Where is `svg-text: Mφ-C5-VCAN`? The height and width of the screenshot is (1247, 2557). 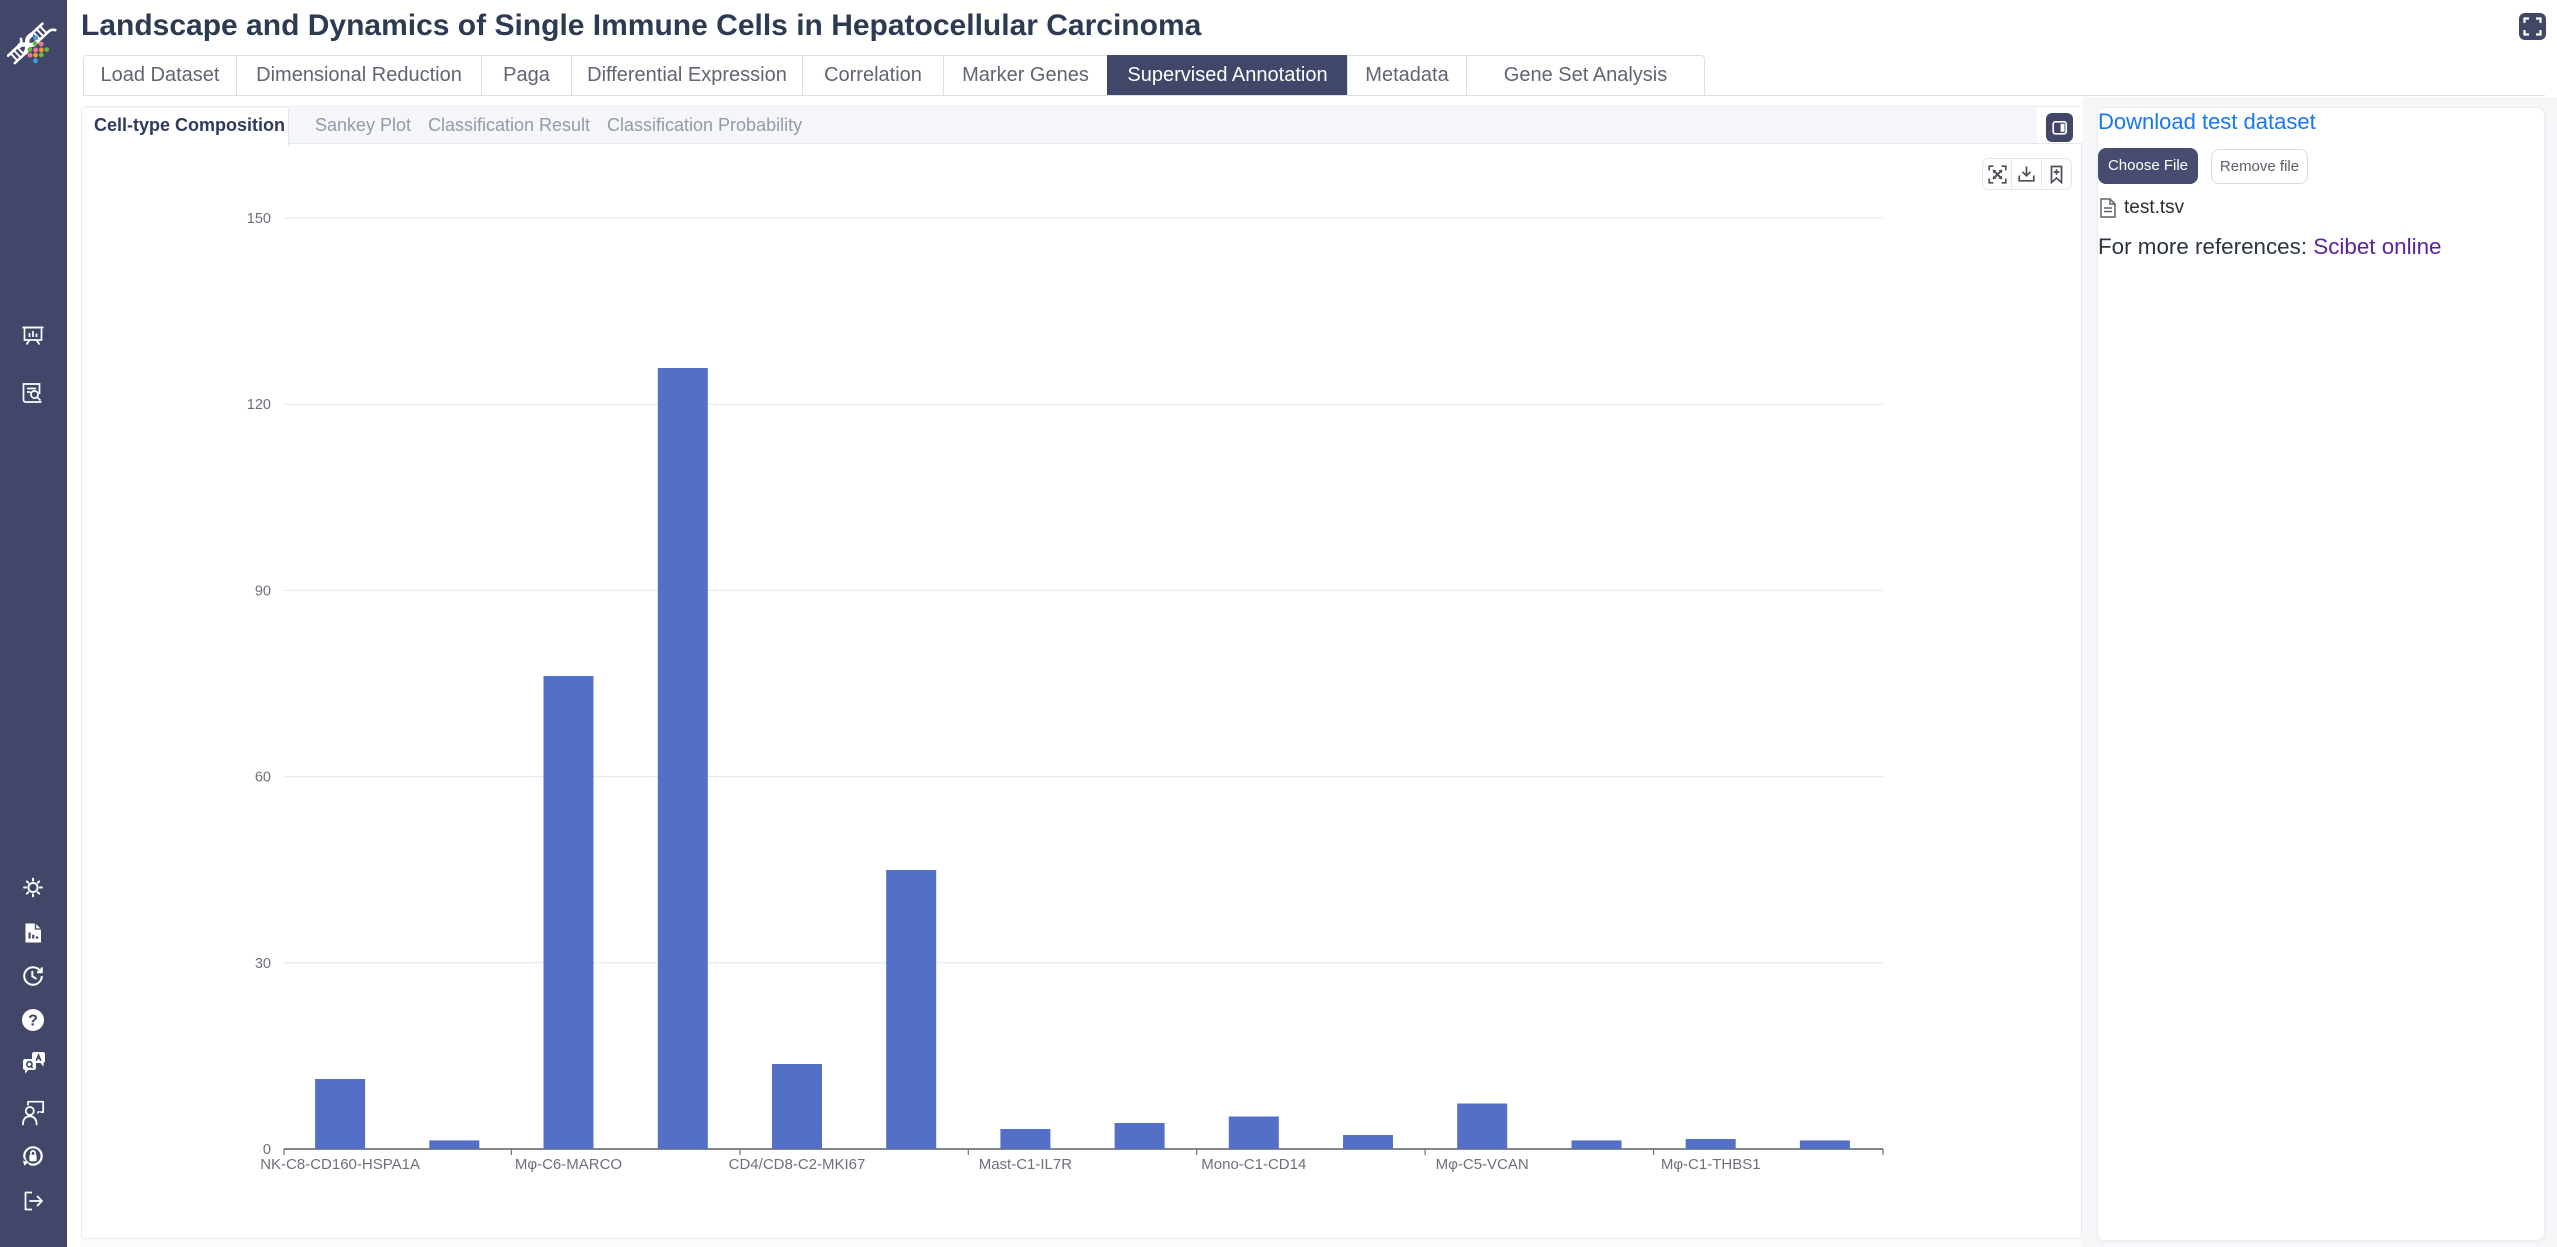 svg-text: Mφ-C5-VCAN is located at coordinates (1482, 1164).